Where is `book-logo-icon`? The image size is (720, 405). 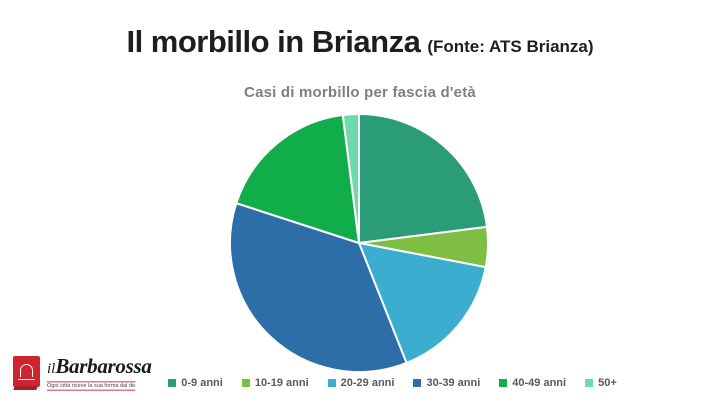
book-logo-icon is located at coordinates (26, 371).